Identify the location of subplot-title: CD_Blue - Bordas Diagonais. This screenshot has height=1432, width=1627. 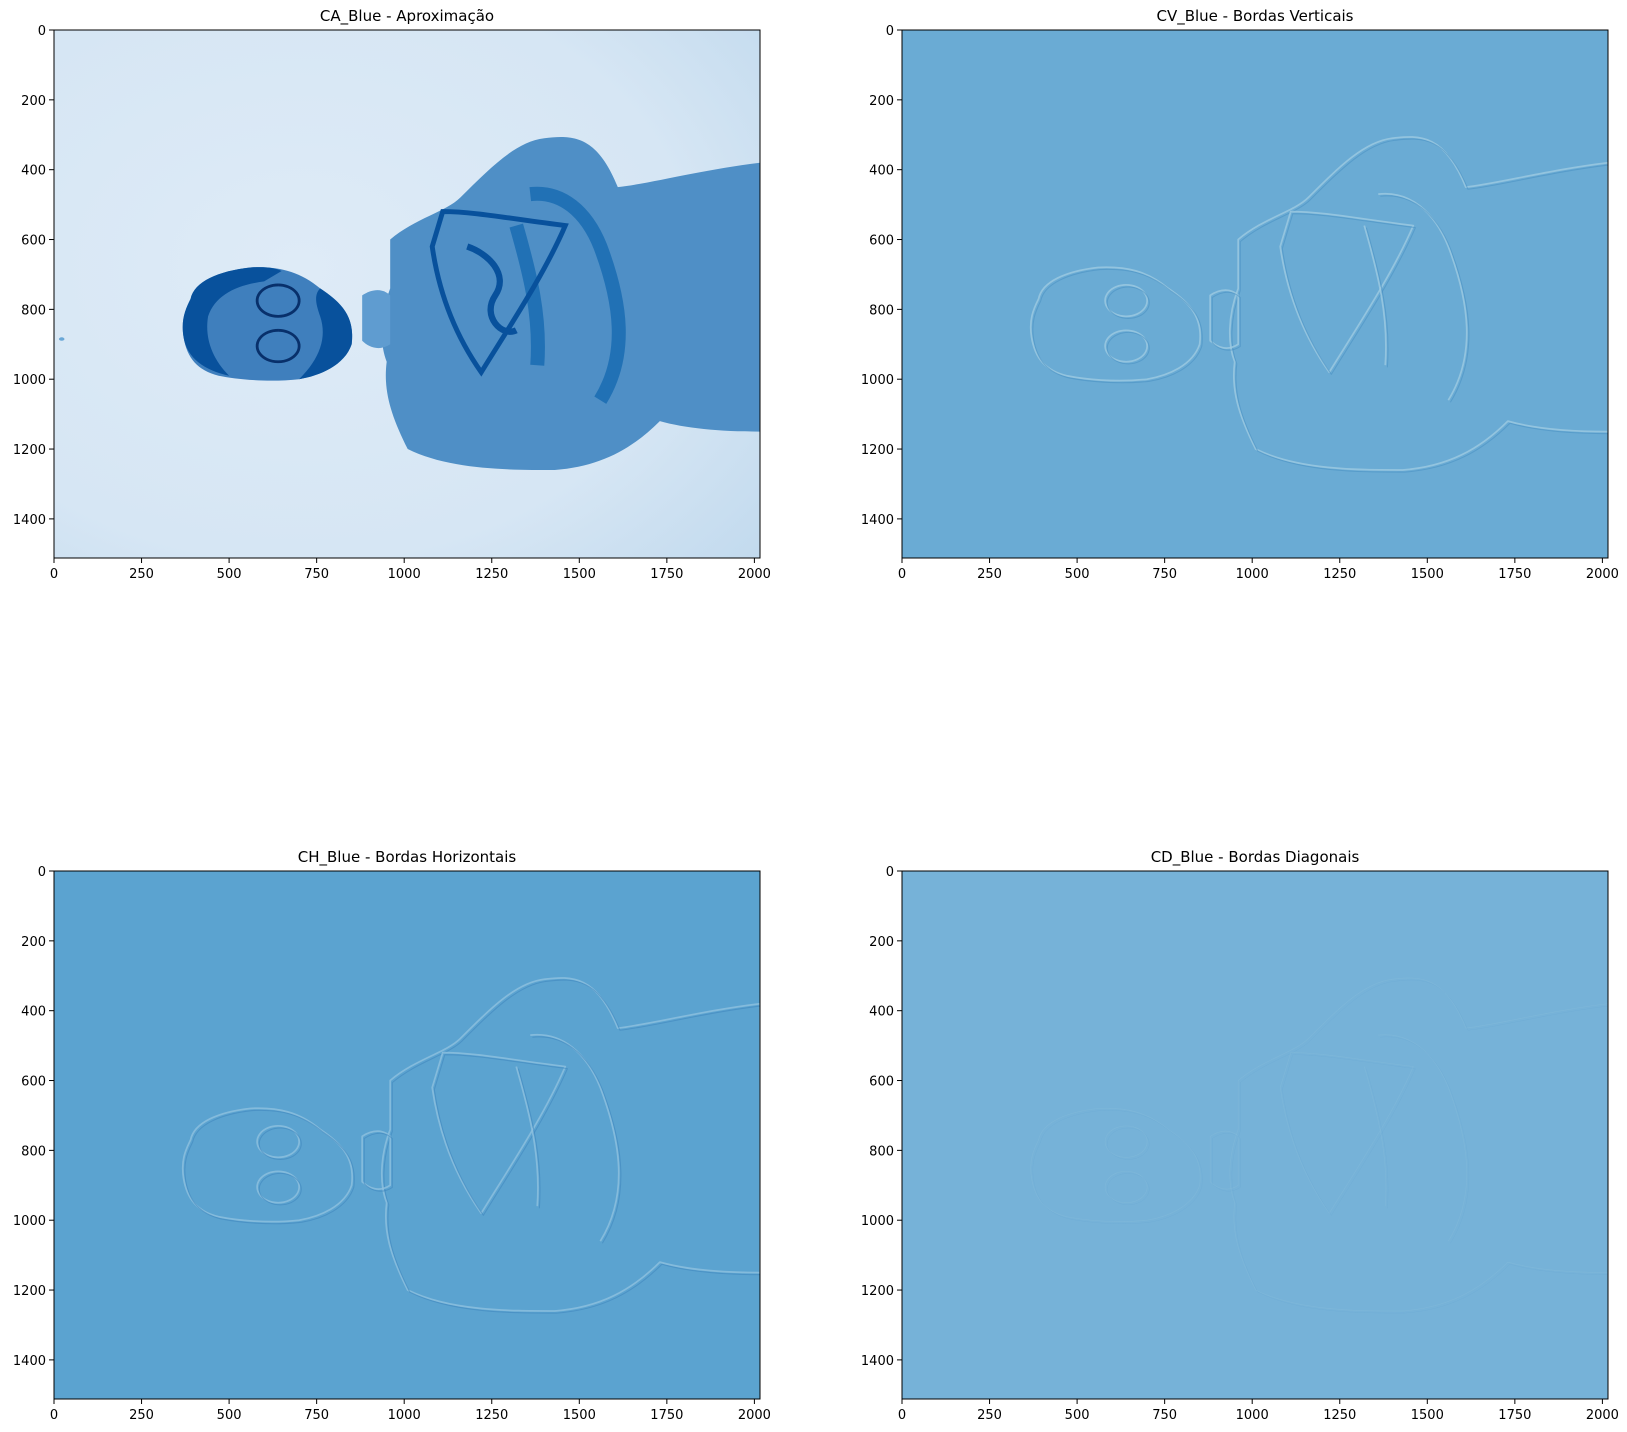
(1255, 857).